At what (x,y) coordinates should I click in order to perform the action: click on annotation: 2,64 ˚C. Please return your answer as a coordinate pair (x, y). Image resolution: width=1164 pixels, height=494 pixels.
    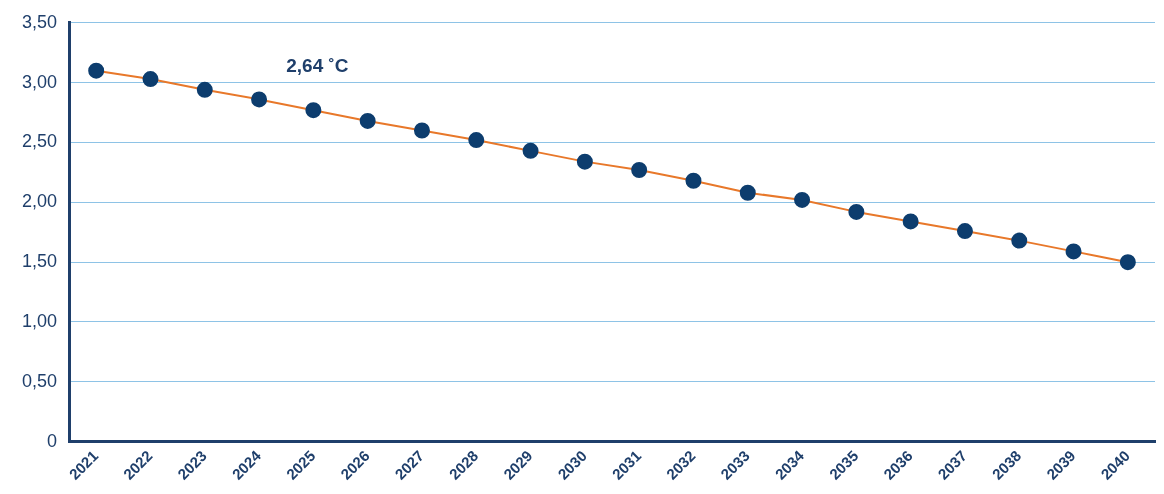
    Looking at the image, I should click on (317, 66).